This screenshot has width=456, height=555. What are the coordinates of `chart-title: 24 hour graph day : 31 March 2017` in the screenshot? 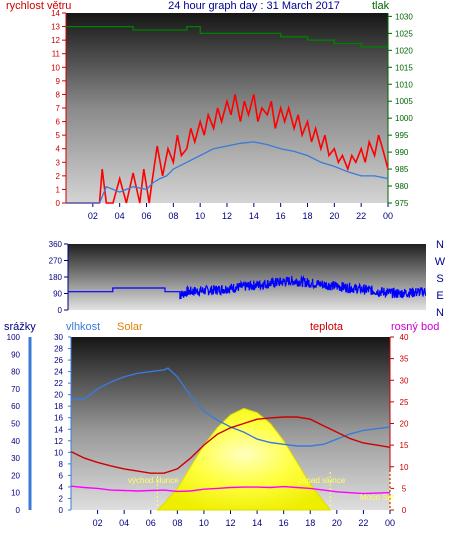 It's located at (254, 6).